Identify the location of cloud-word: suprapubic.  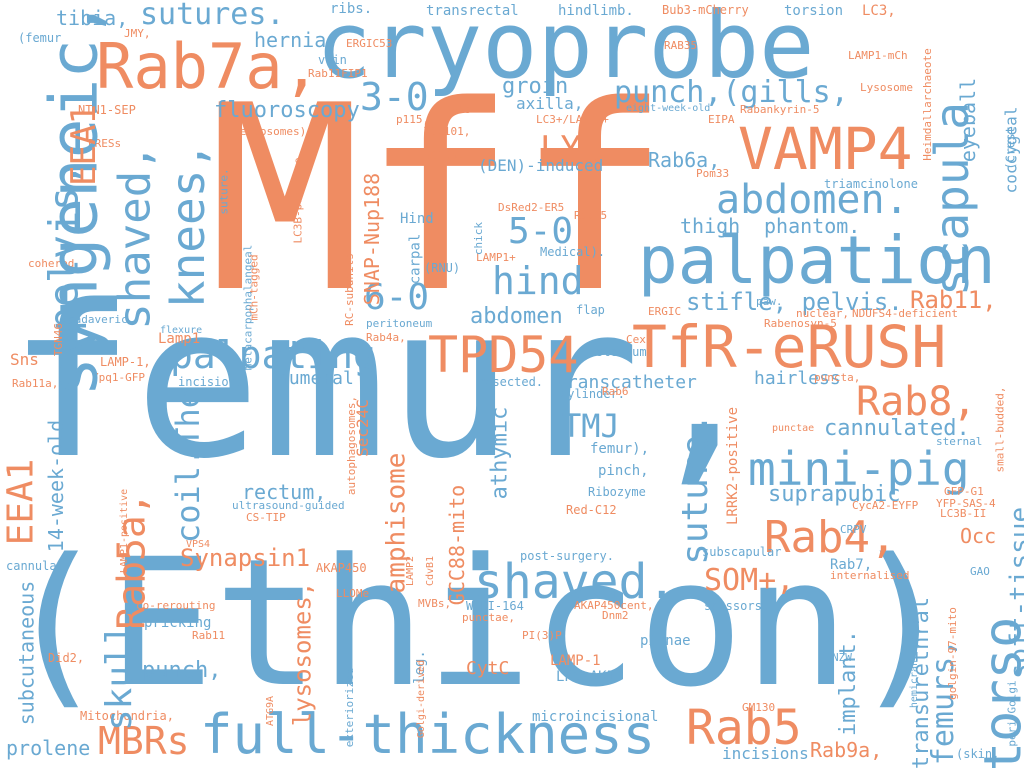
(834, 494).